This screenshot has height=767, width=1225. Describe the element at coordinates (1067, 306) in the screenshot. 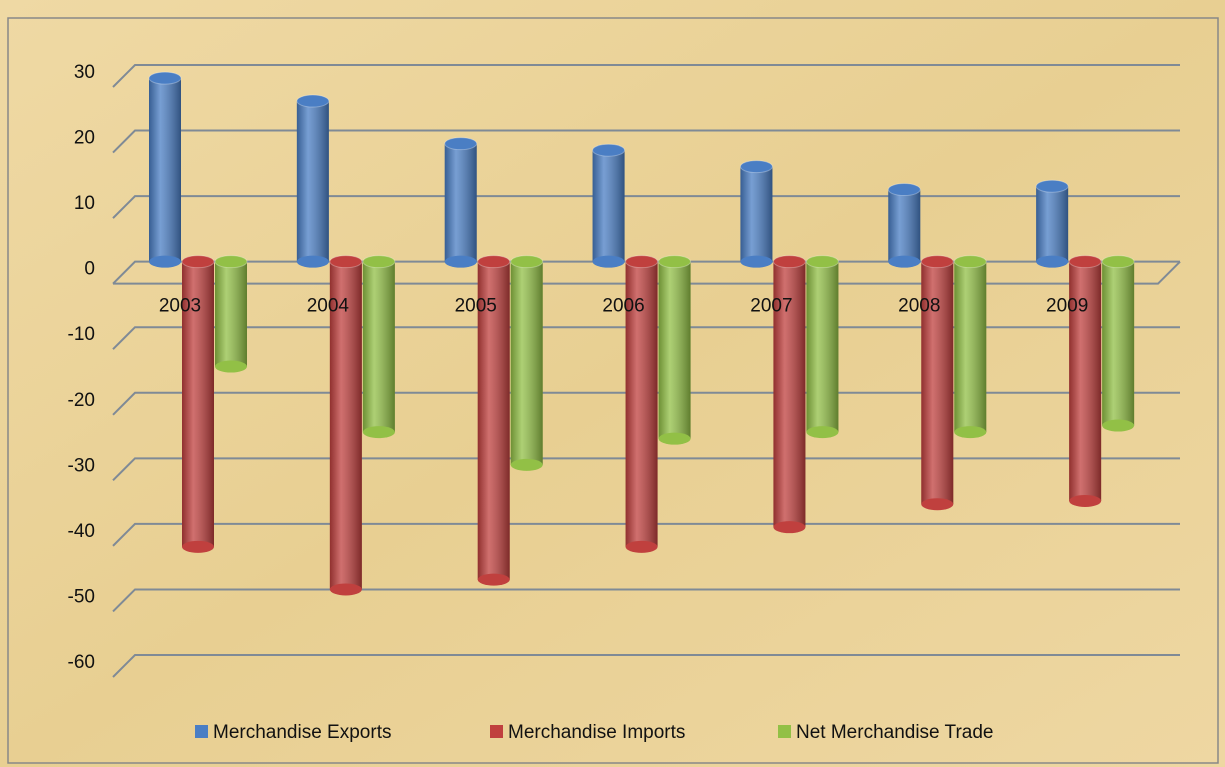

I see `x-tick-label: 2009` at that location.